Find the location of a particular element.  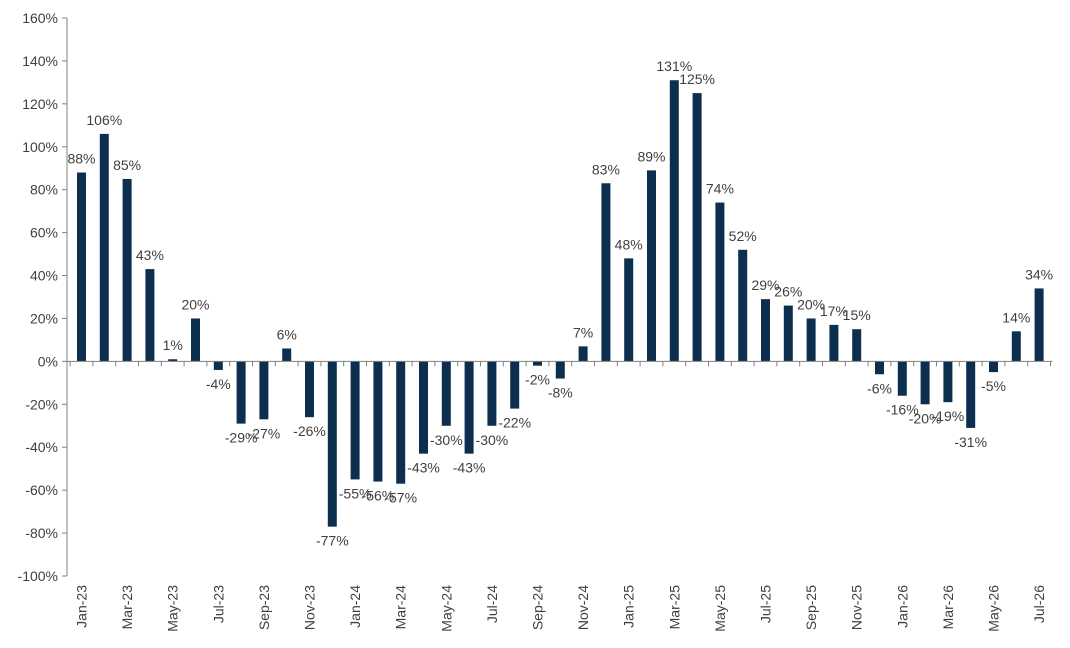

x-tick-label: Jul-23 is located at coordinates (218, 604).